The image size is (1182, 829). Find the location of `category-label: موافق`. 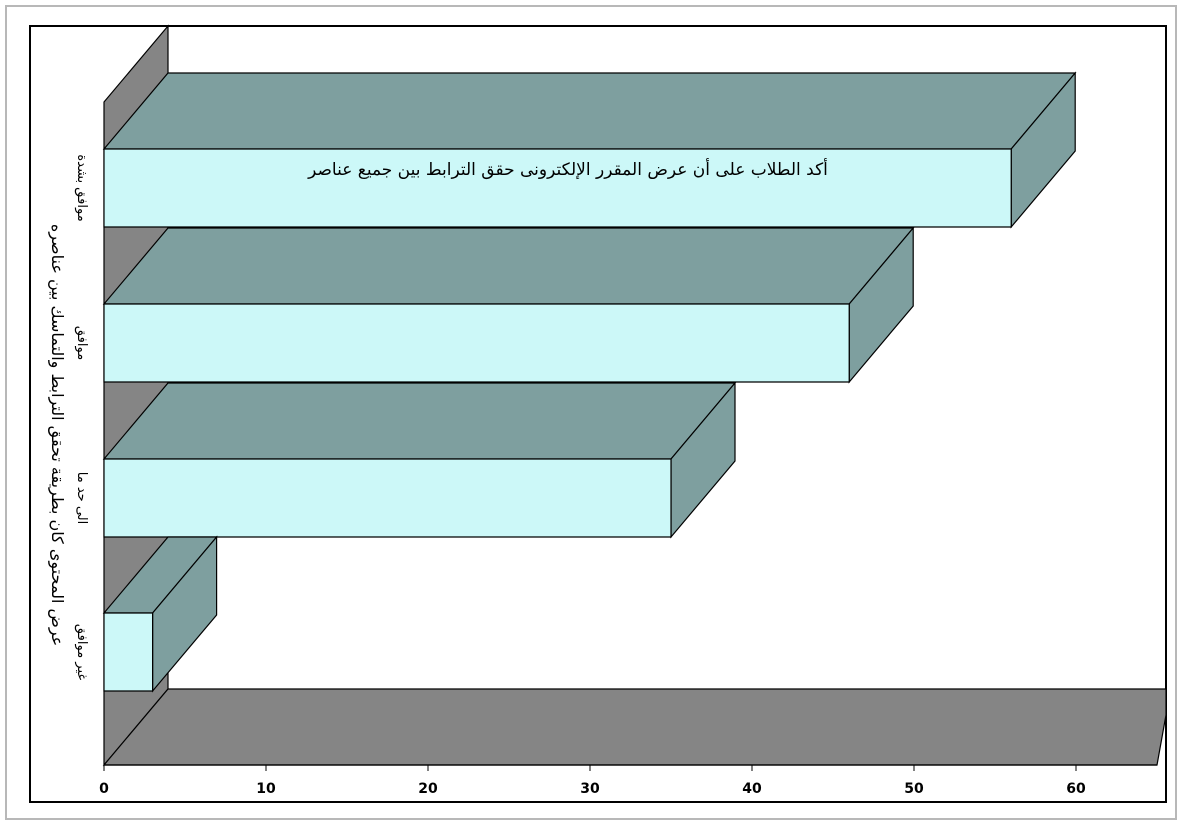

category-label: موافق is located at coordinates (81, 343).